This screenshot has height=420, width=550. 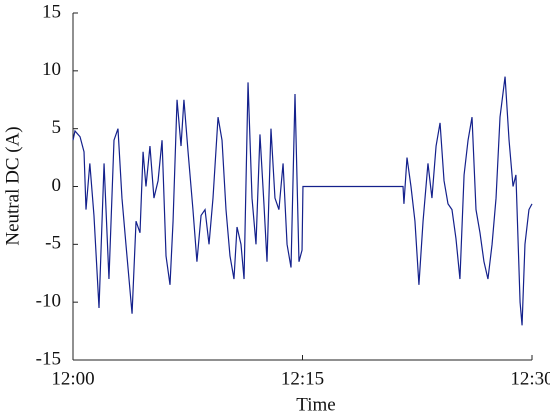 I want to click on x-axis-label: Time, so click(x=315, y=404).